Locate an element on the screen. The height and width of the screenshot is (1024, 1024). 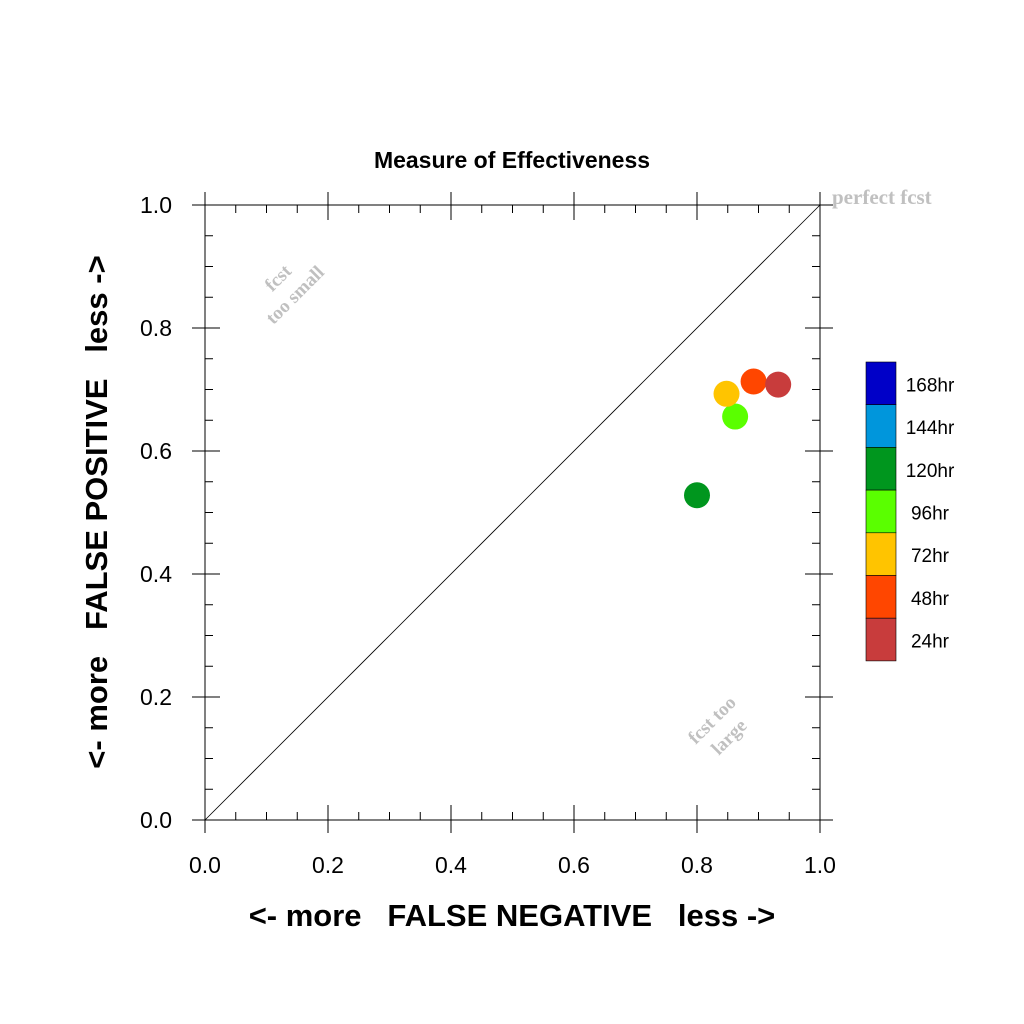
x-tick-label: 0.0 is located at coordinates (205, 865).